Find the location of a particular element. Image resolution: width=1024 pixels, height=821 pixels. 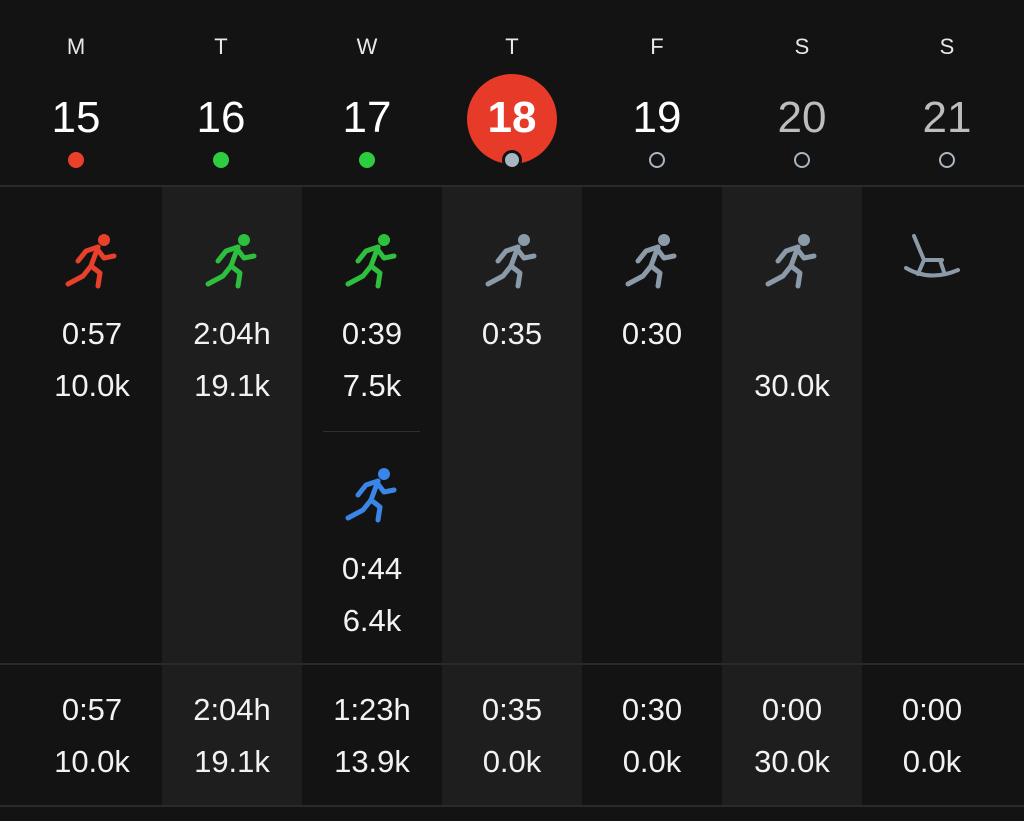

day-header-sunday: S 21 is located at coordinates (947, 92).